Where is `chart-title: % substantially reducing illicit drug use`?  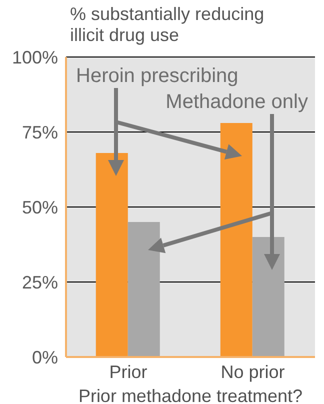 chart-title: % substantially reducing illicit drug use is located at coordinates (168, 25).